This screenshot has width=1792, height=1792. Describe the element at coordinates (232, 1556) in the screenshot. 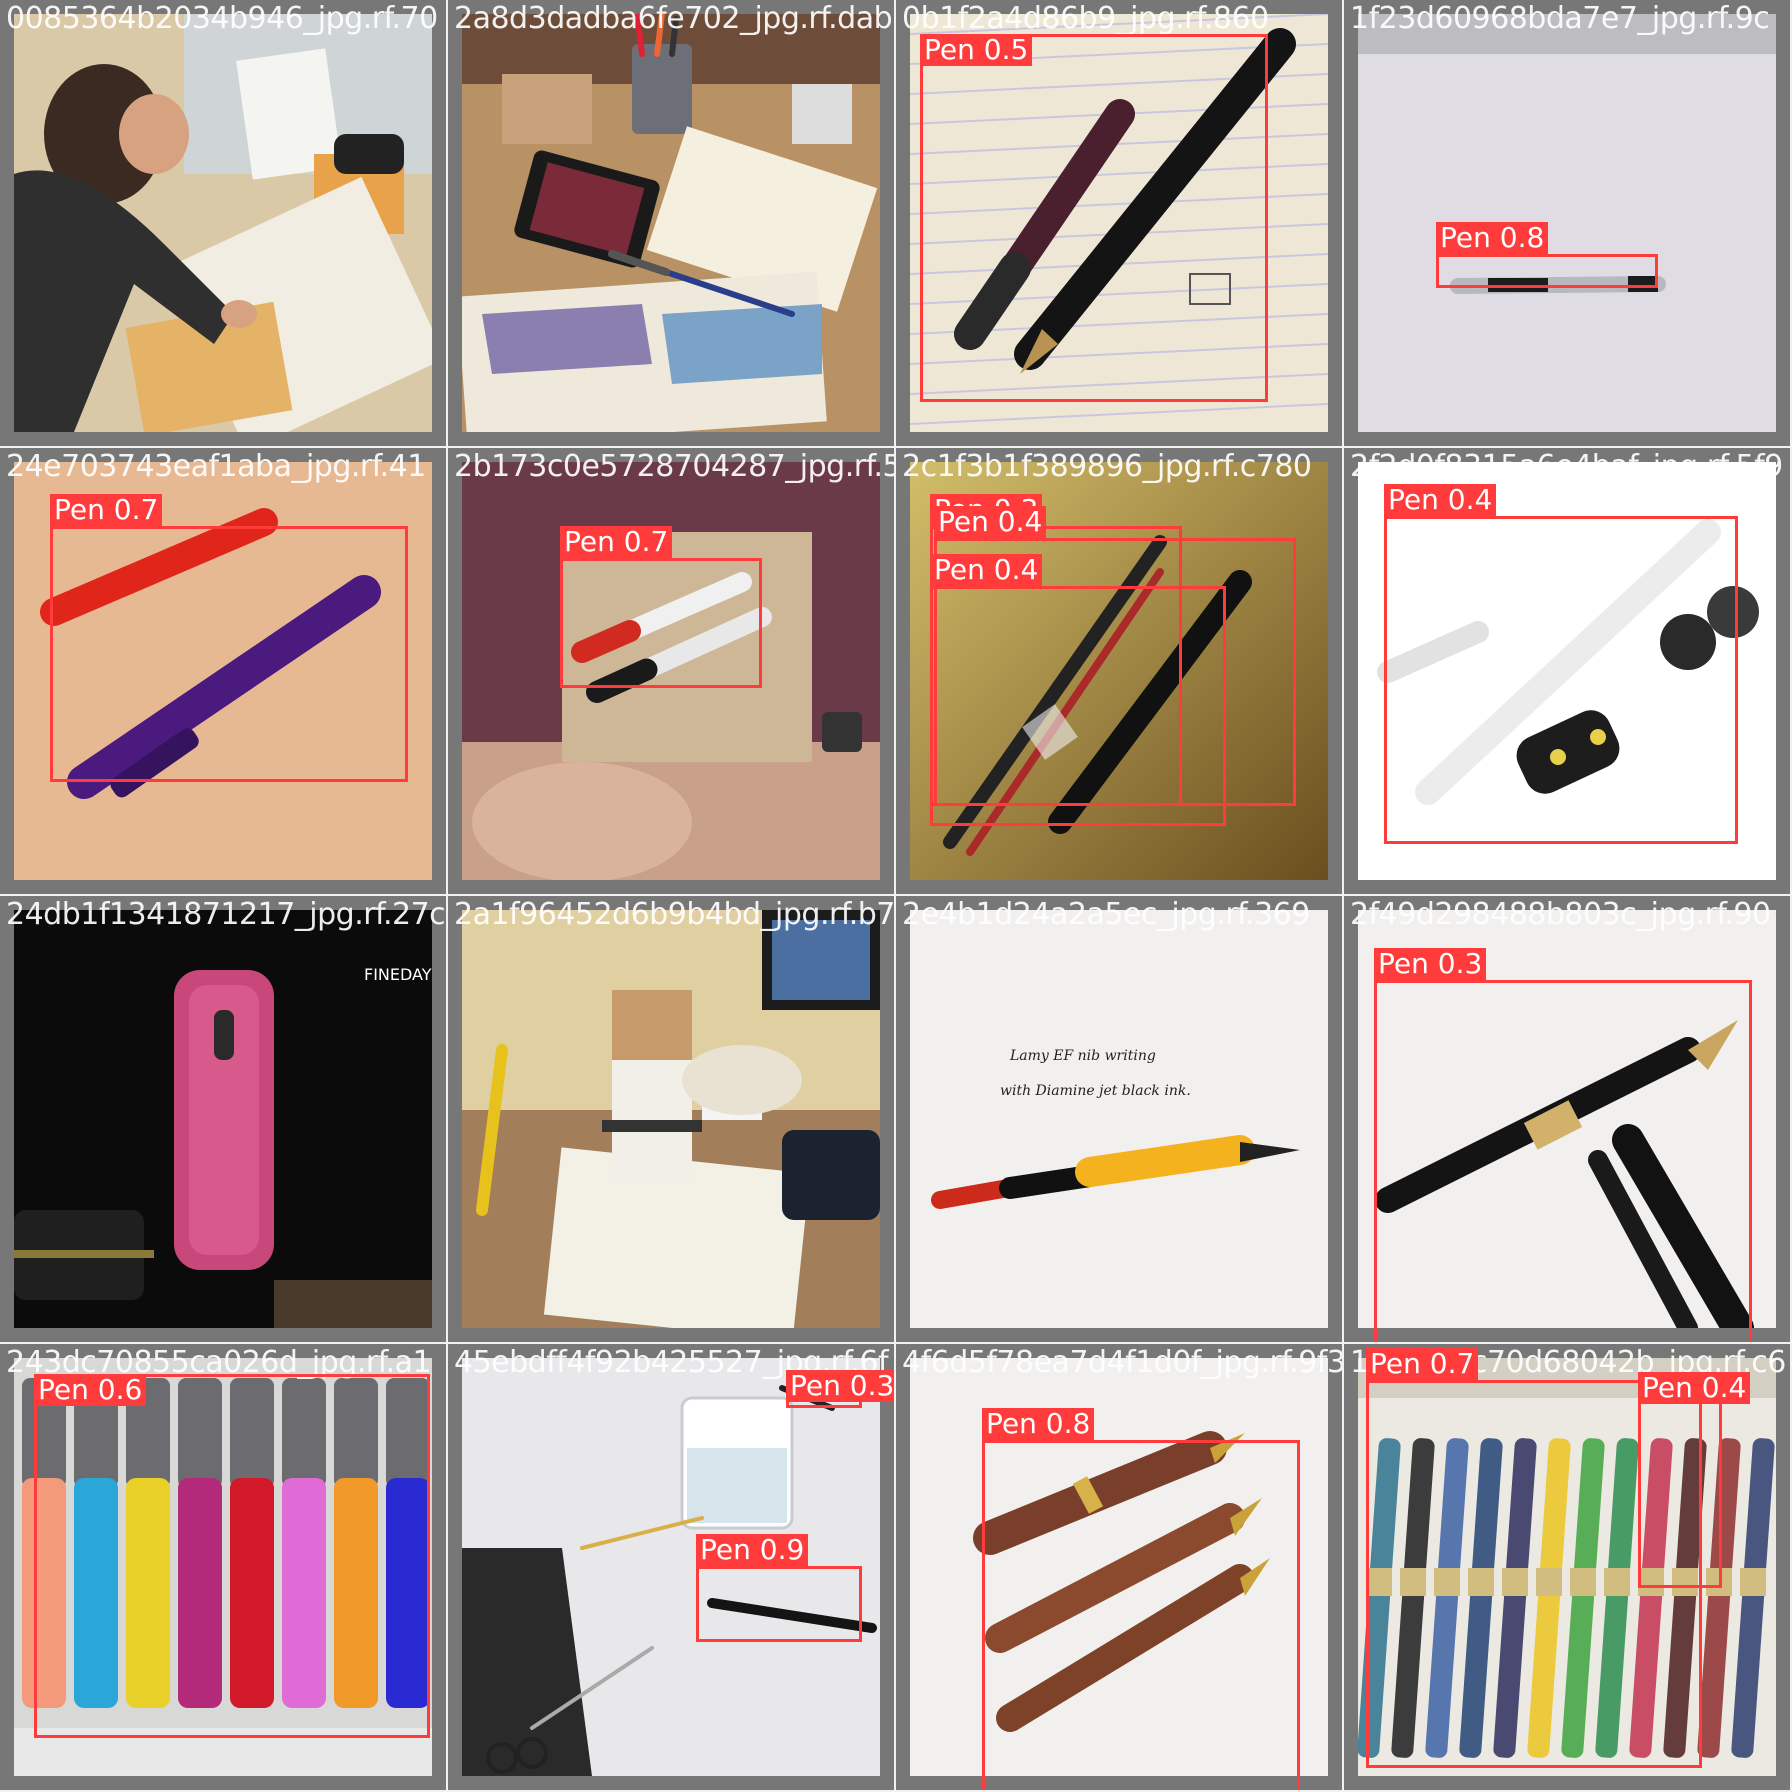

I see `detection-box: Pen 0.6` at that location.